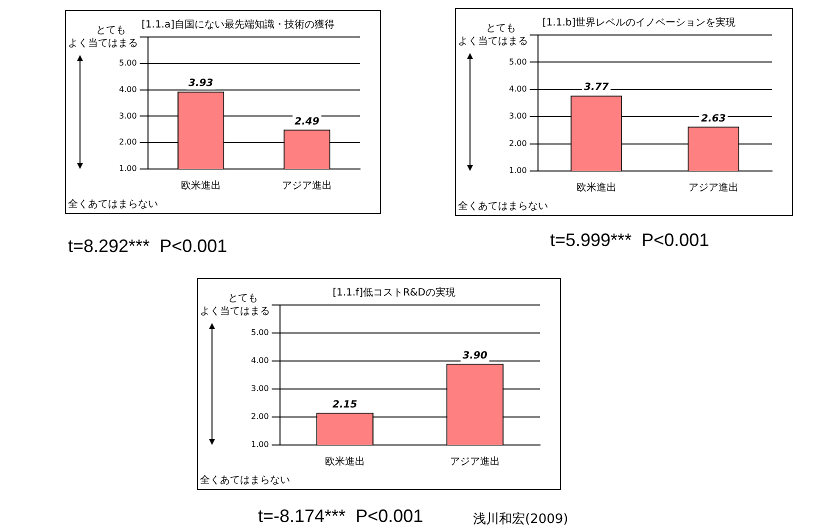 Image resolution: width=814 pixels, height=529 pixels. Describe the element at coordinates (520, 519) in the screenshot. I see `text: 浅川和宏(2009)` at that location.